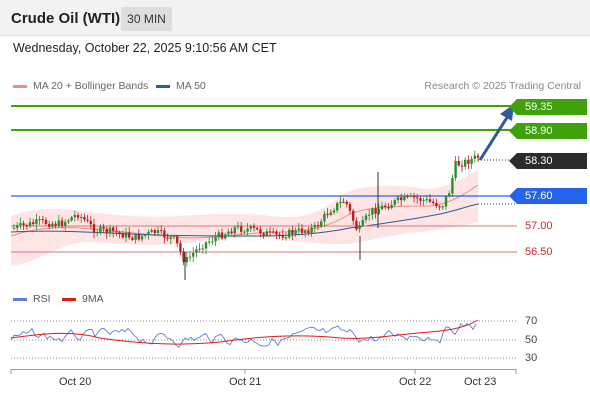 Image resolution: width=590 pixels, height=400 pixels. I want to click on rsi-label: RSI, so click(42, 299).